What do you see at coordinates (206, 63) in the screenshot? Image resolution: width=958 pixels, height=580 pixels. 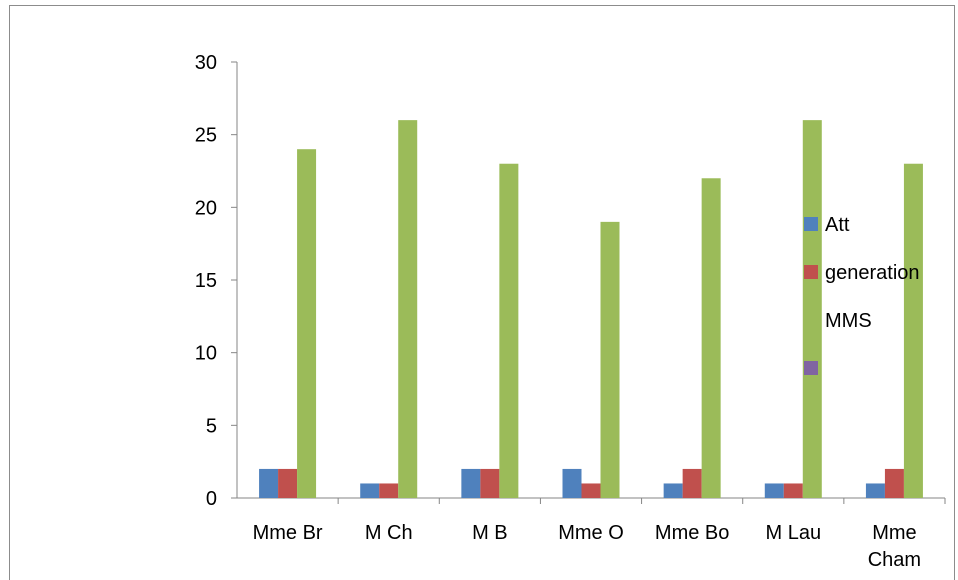 I see `y-tick-label: 30` at bounding box center [206, 63].